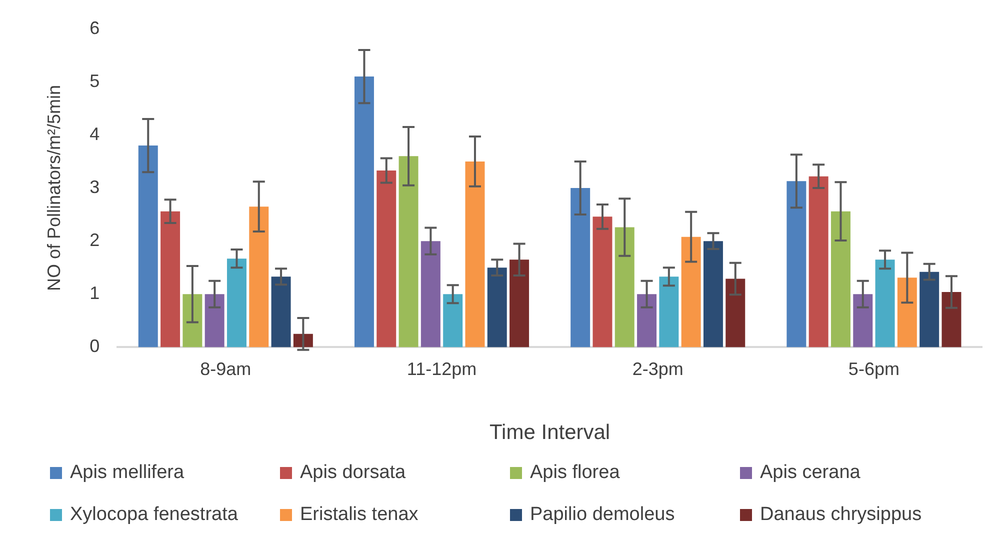 The height and width of the screenshot is (556, 992). Describe the element at coordinates (154, 515) in the screenshot. I see `legend-label: Xylocopa fenestrata` at that location.